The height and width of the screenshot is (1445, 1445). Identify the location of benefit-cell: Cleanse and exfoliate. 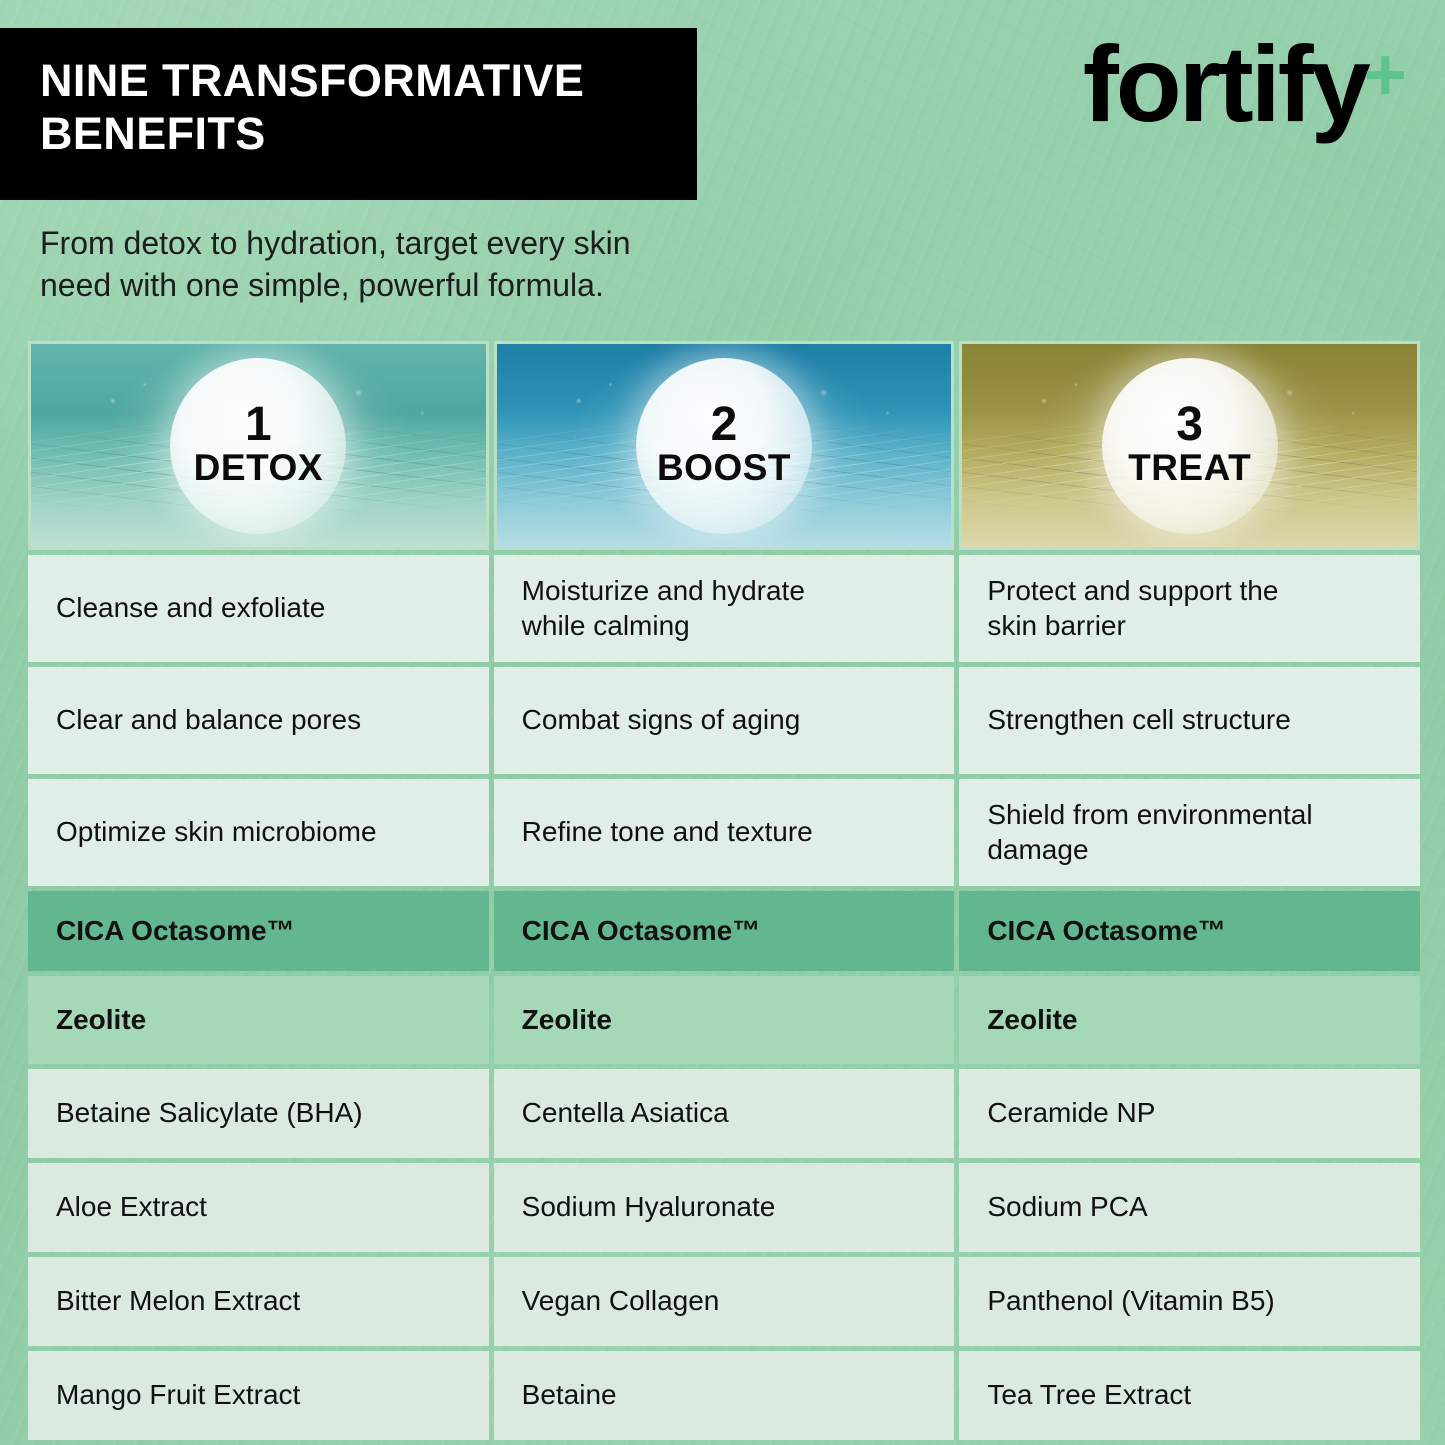
(258, 608).